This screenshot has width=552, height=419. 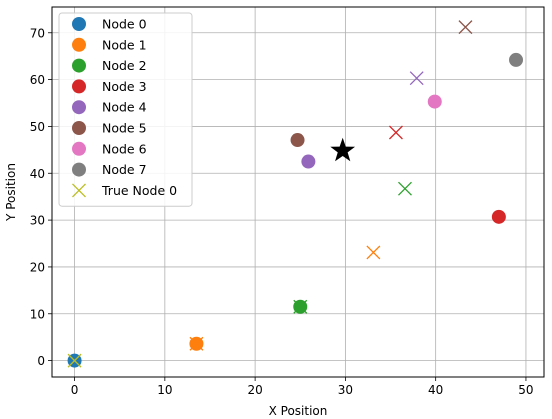 What do you see at coordinates (254, 390) in the screenshot?
I see `x-tick-label: 20` at bounding box center [254, 390].